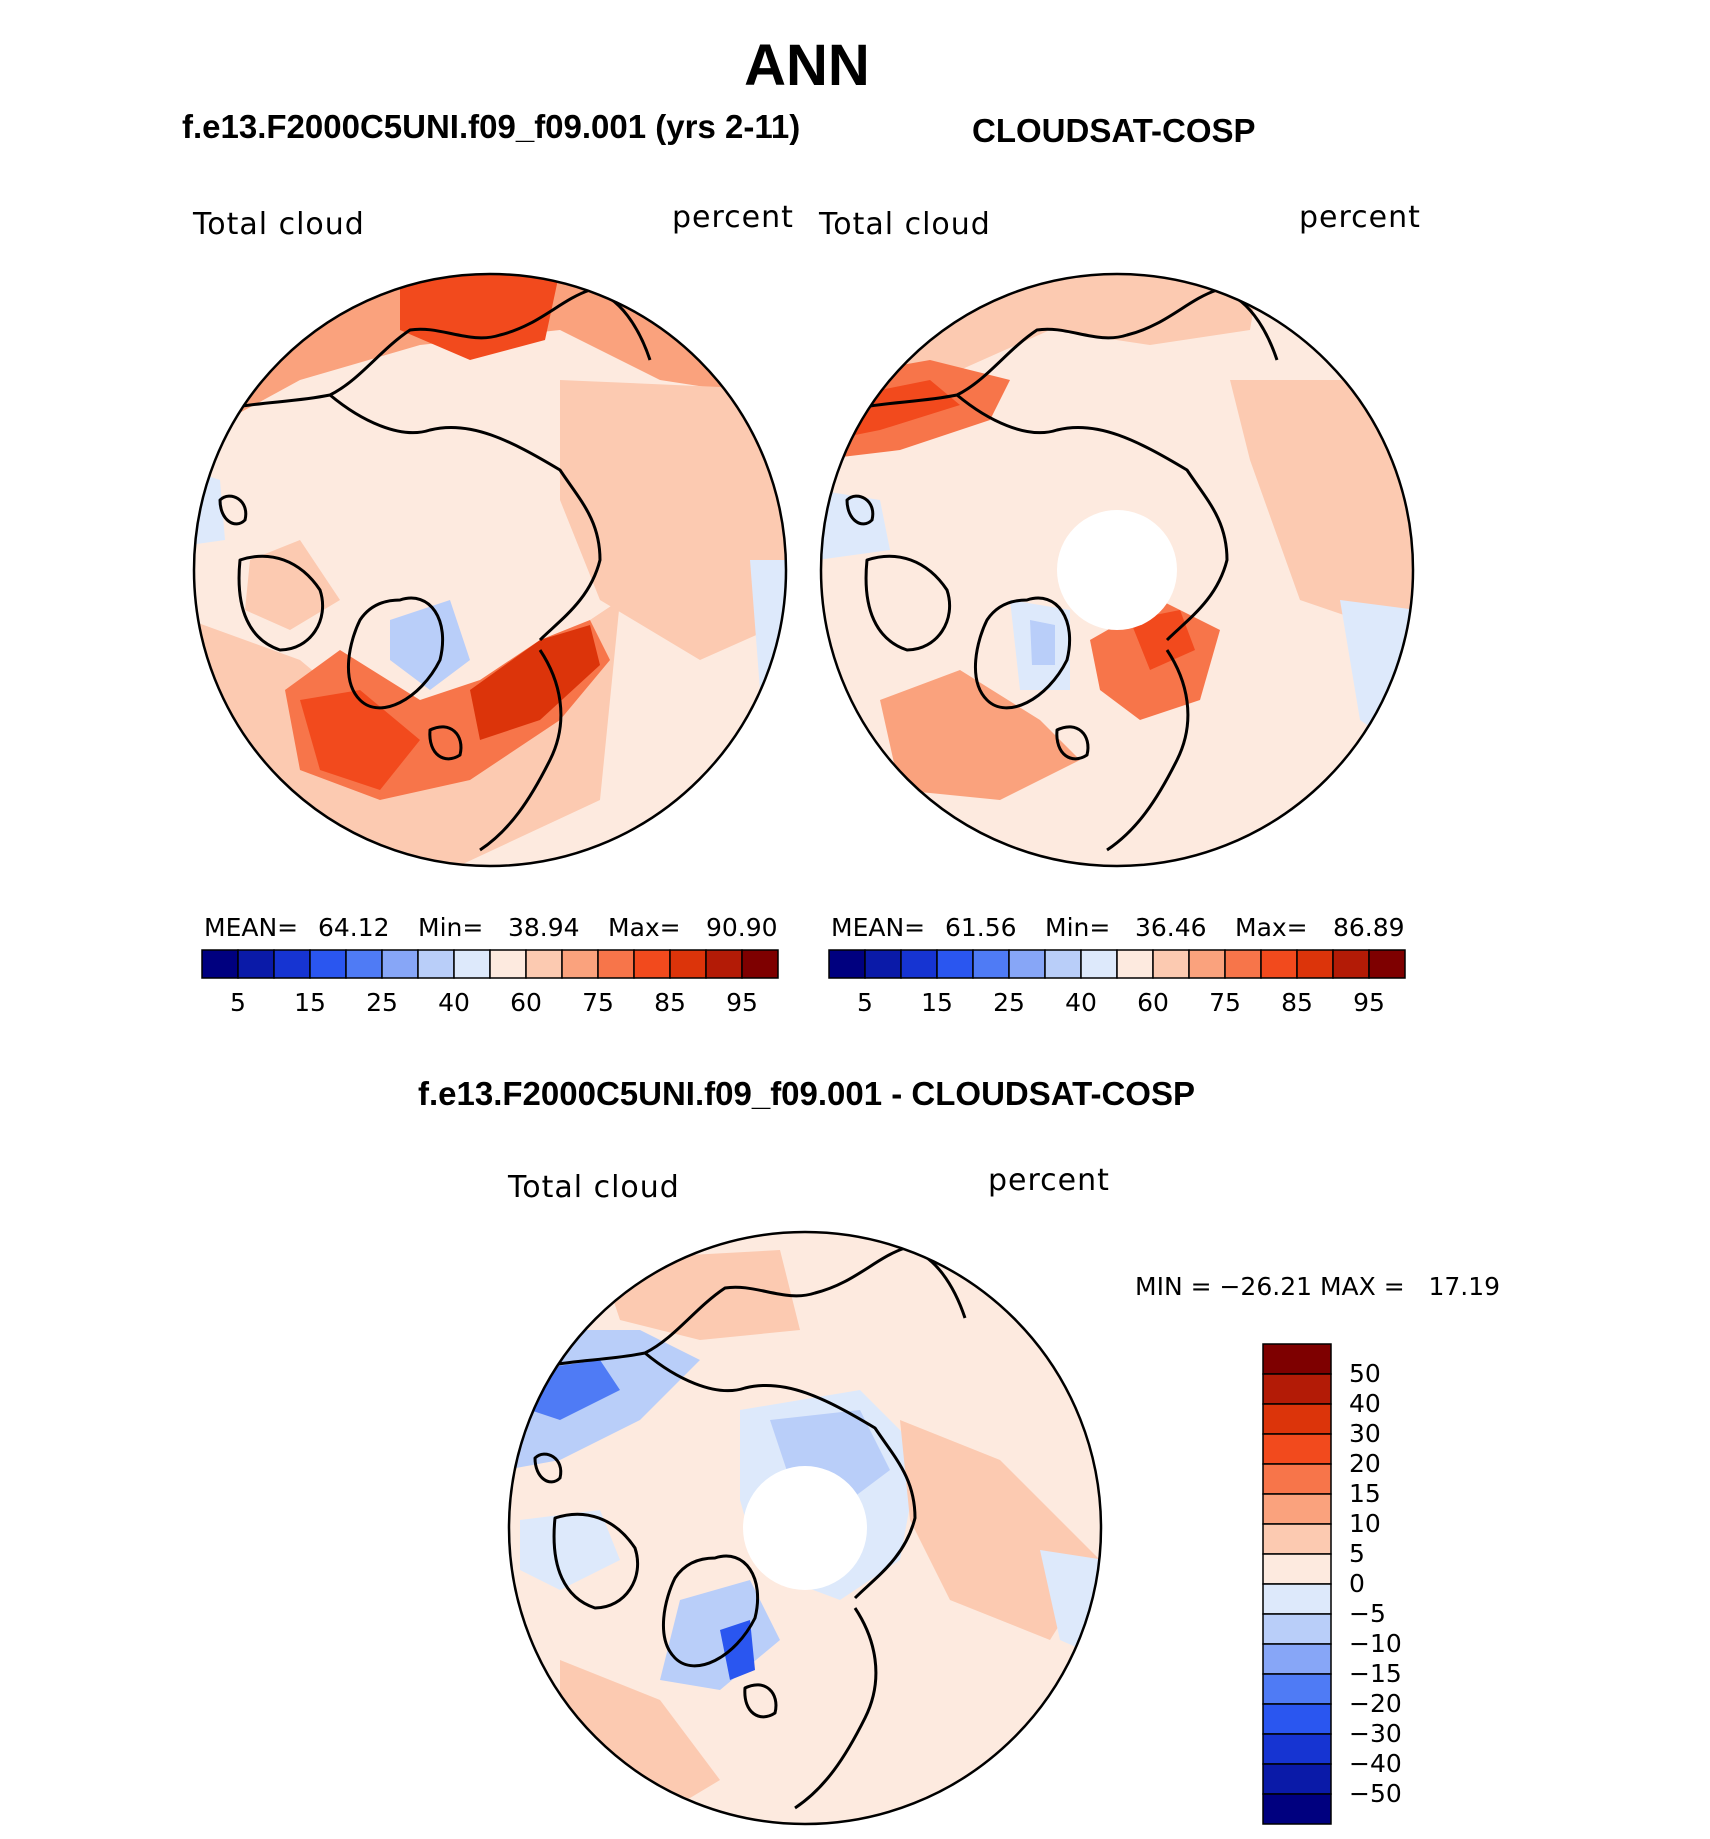  I want to click on panel1-mean-label: MEAN=, so click(251, 927).